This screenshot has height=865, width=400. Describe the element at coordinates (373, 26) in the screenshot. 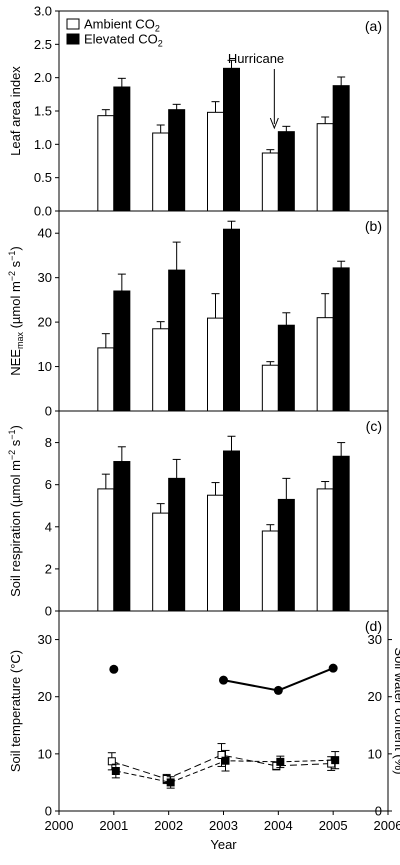

I see `panel-label: (a)` at that location.